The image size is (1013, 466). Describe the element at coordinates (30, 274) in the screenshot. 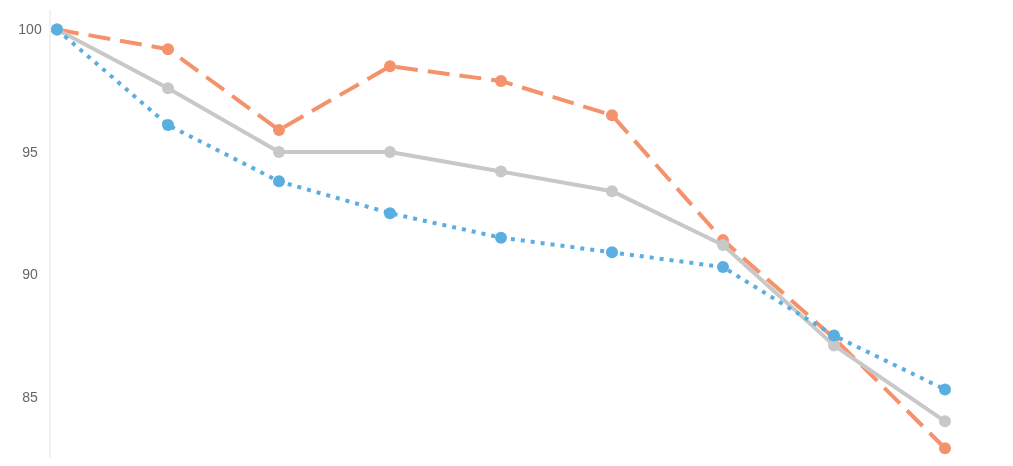

I see `y-tick-label: 90` at that location.